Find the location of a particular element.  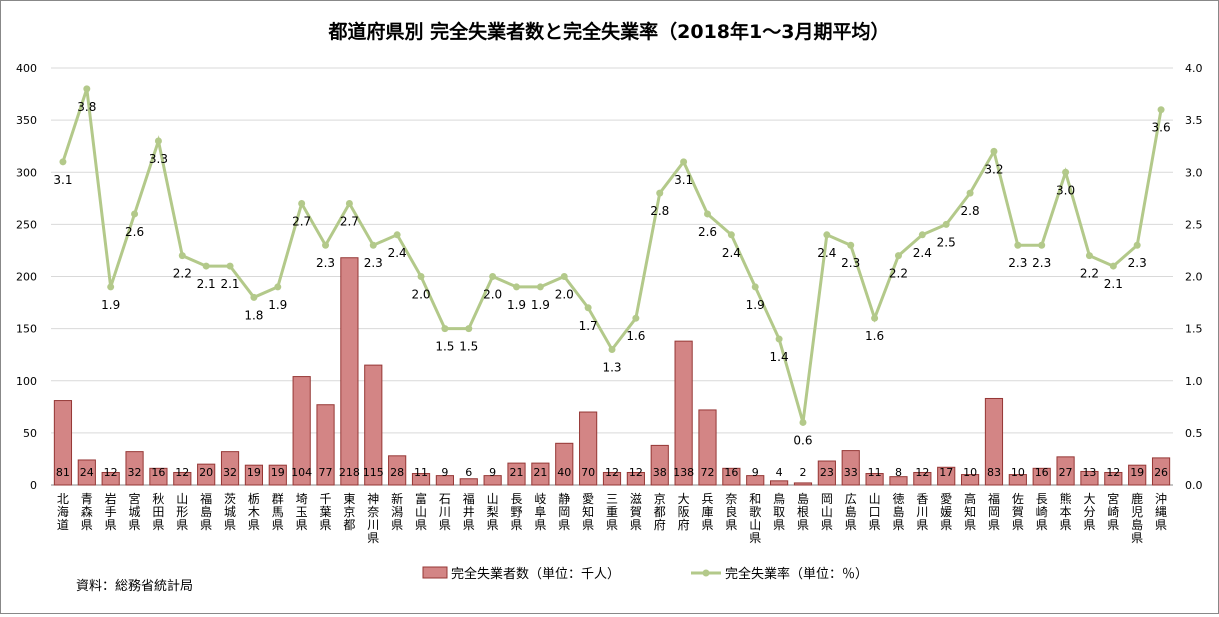

bar-value-label: 24 is located at coordinates (87, 472).